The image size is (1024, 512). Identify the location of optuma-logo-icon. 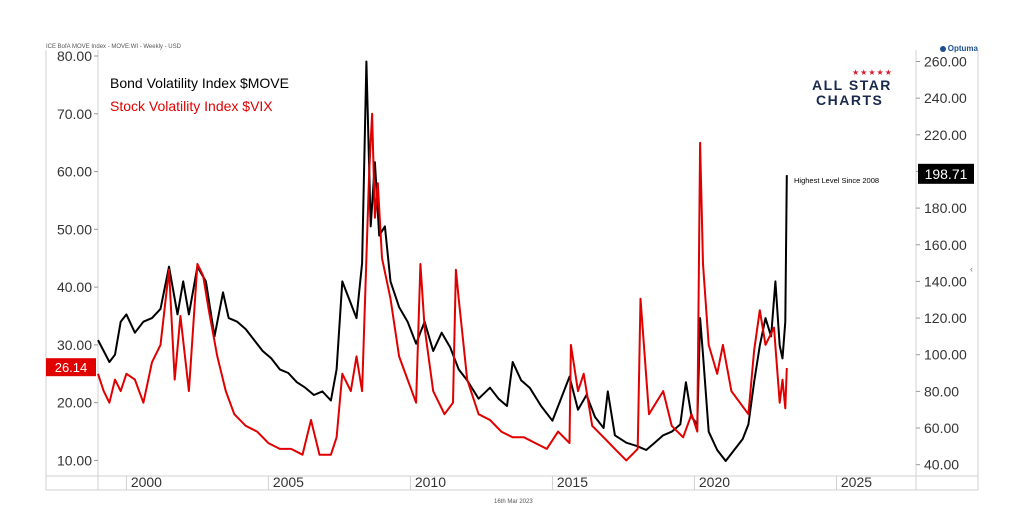
(942, 49).